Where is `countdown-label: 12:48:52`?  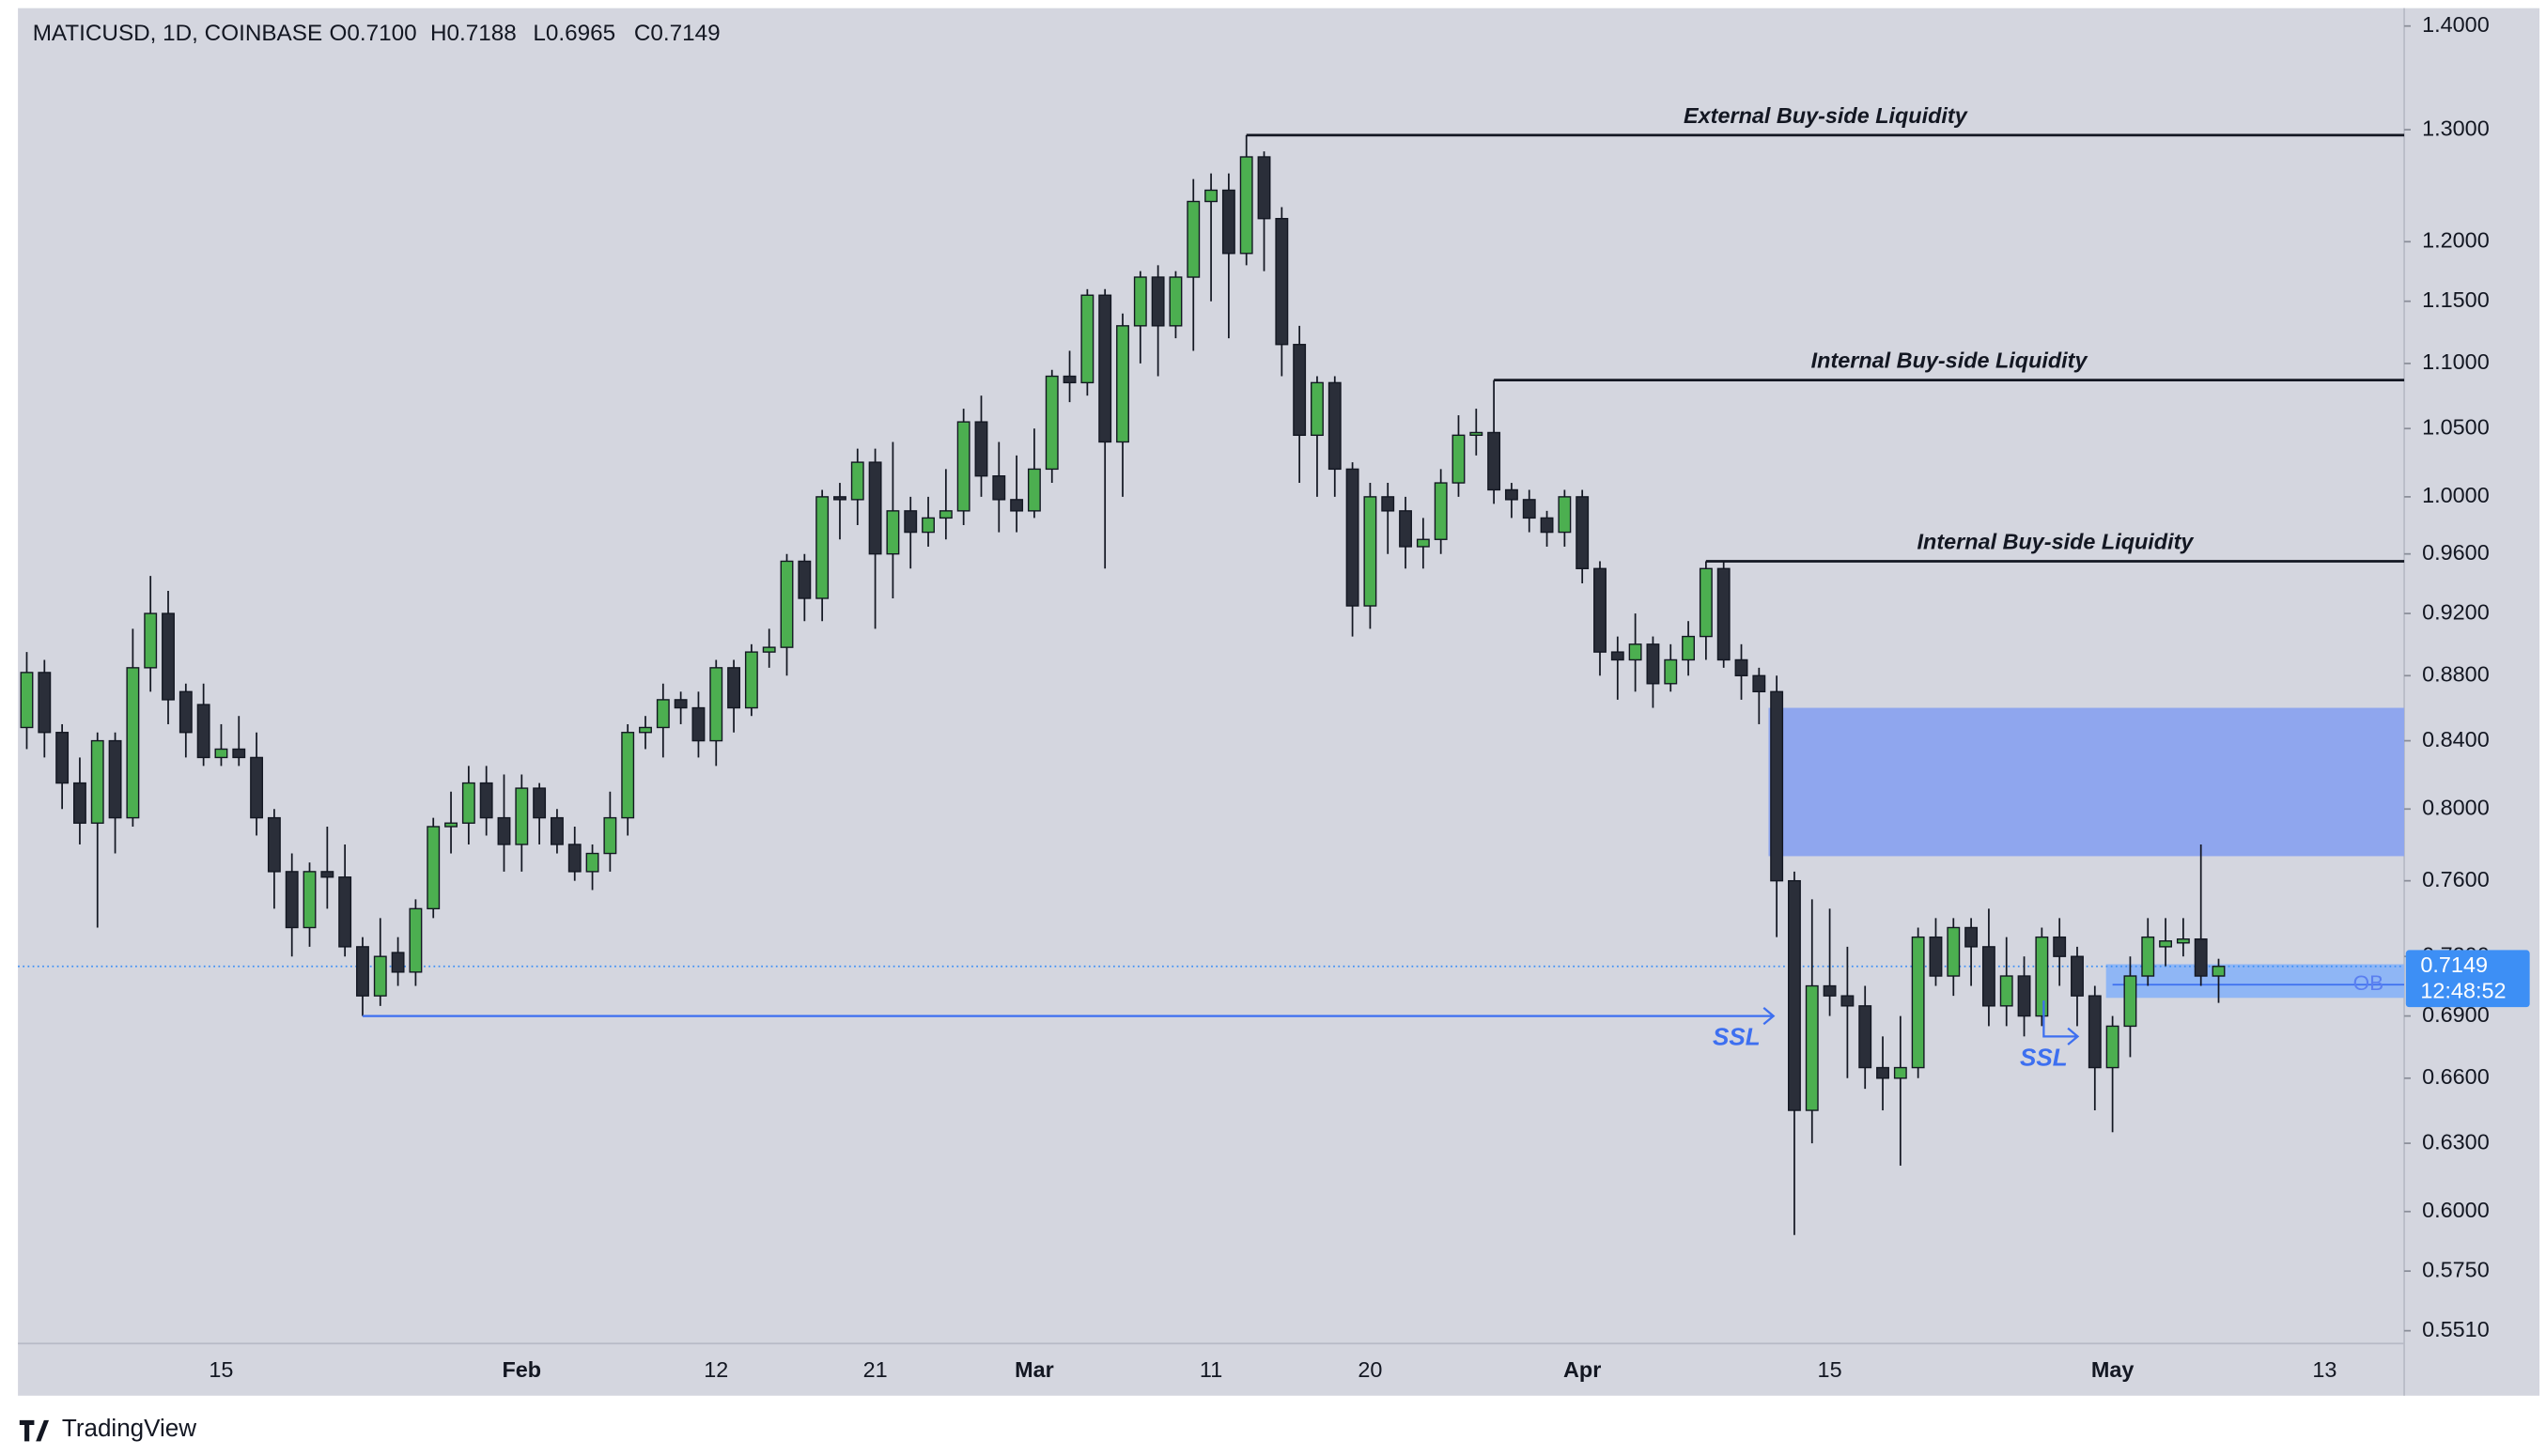 countdown-label: 12:48:52 is located at coordinates (2463, 991).